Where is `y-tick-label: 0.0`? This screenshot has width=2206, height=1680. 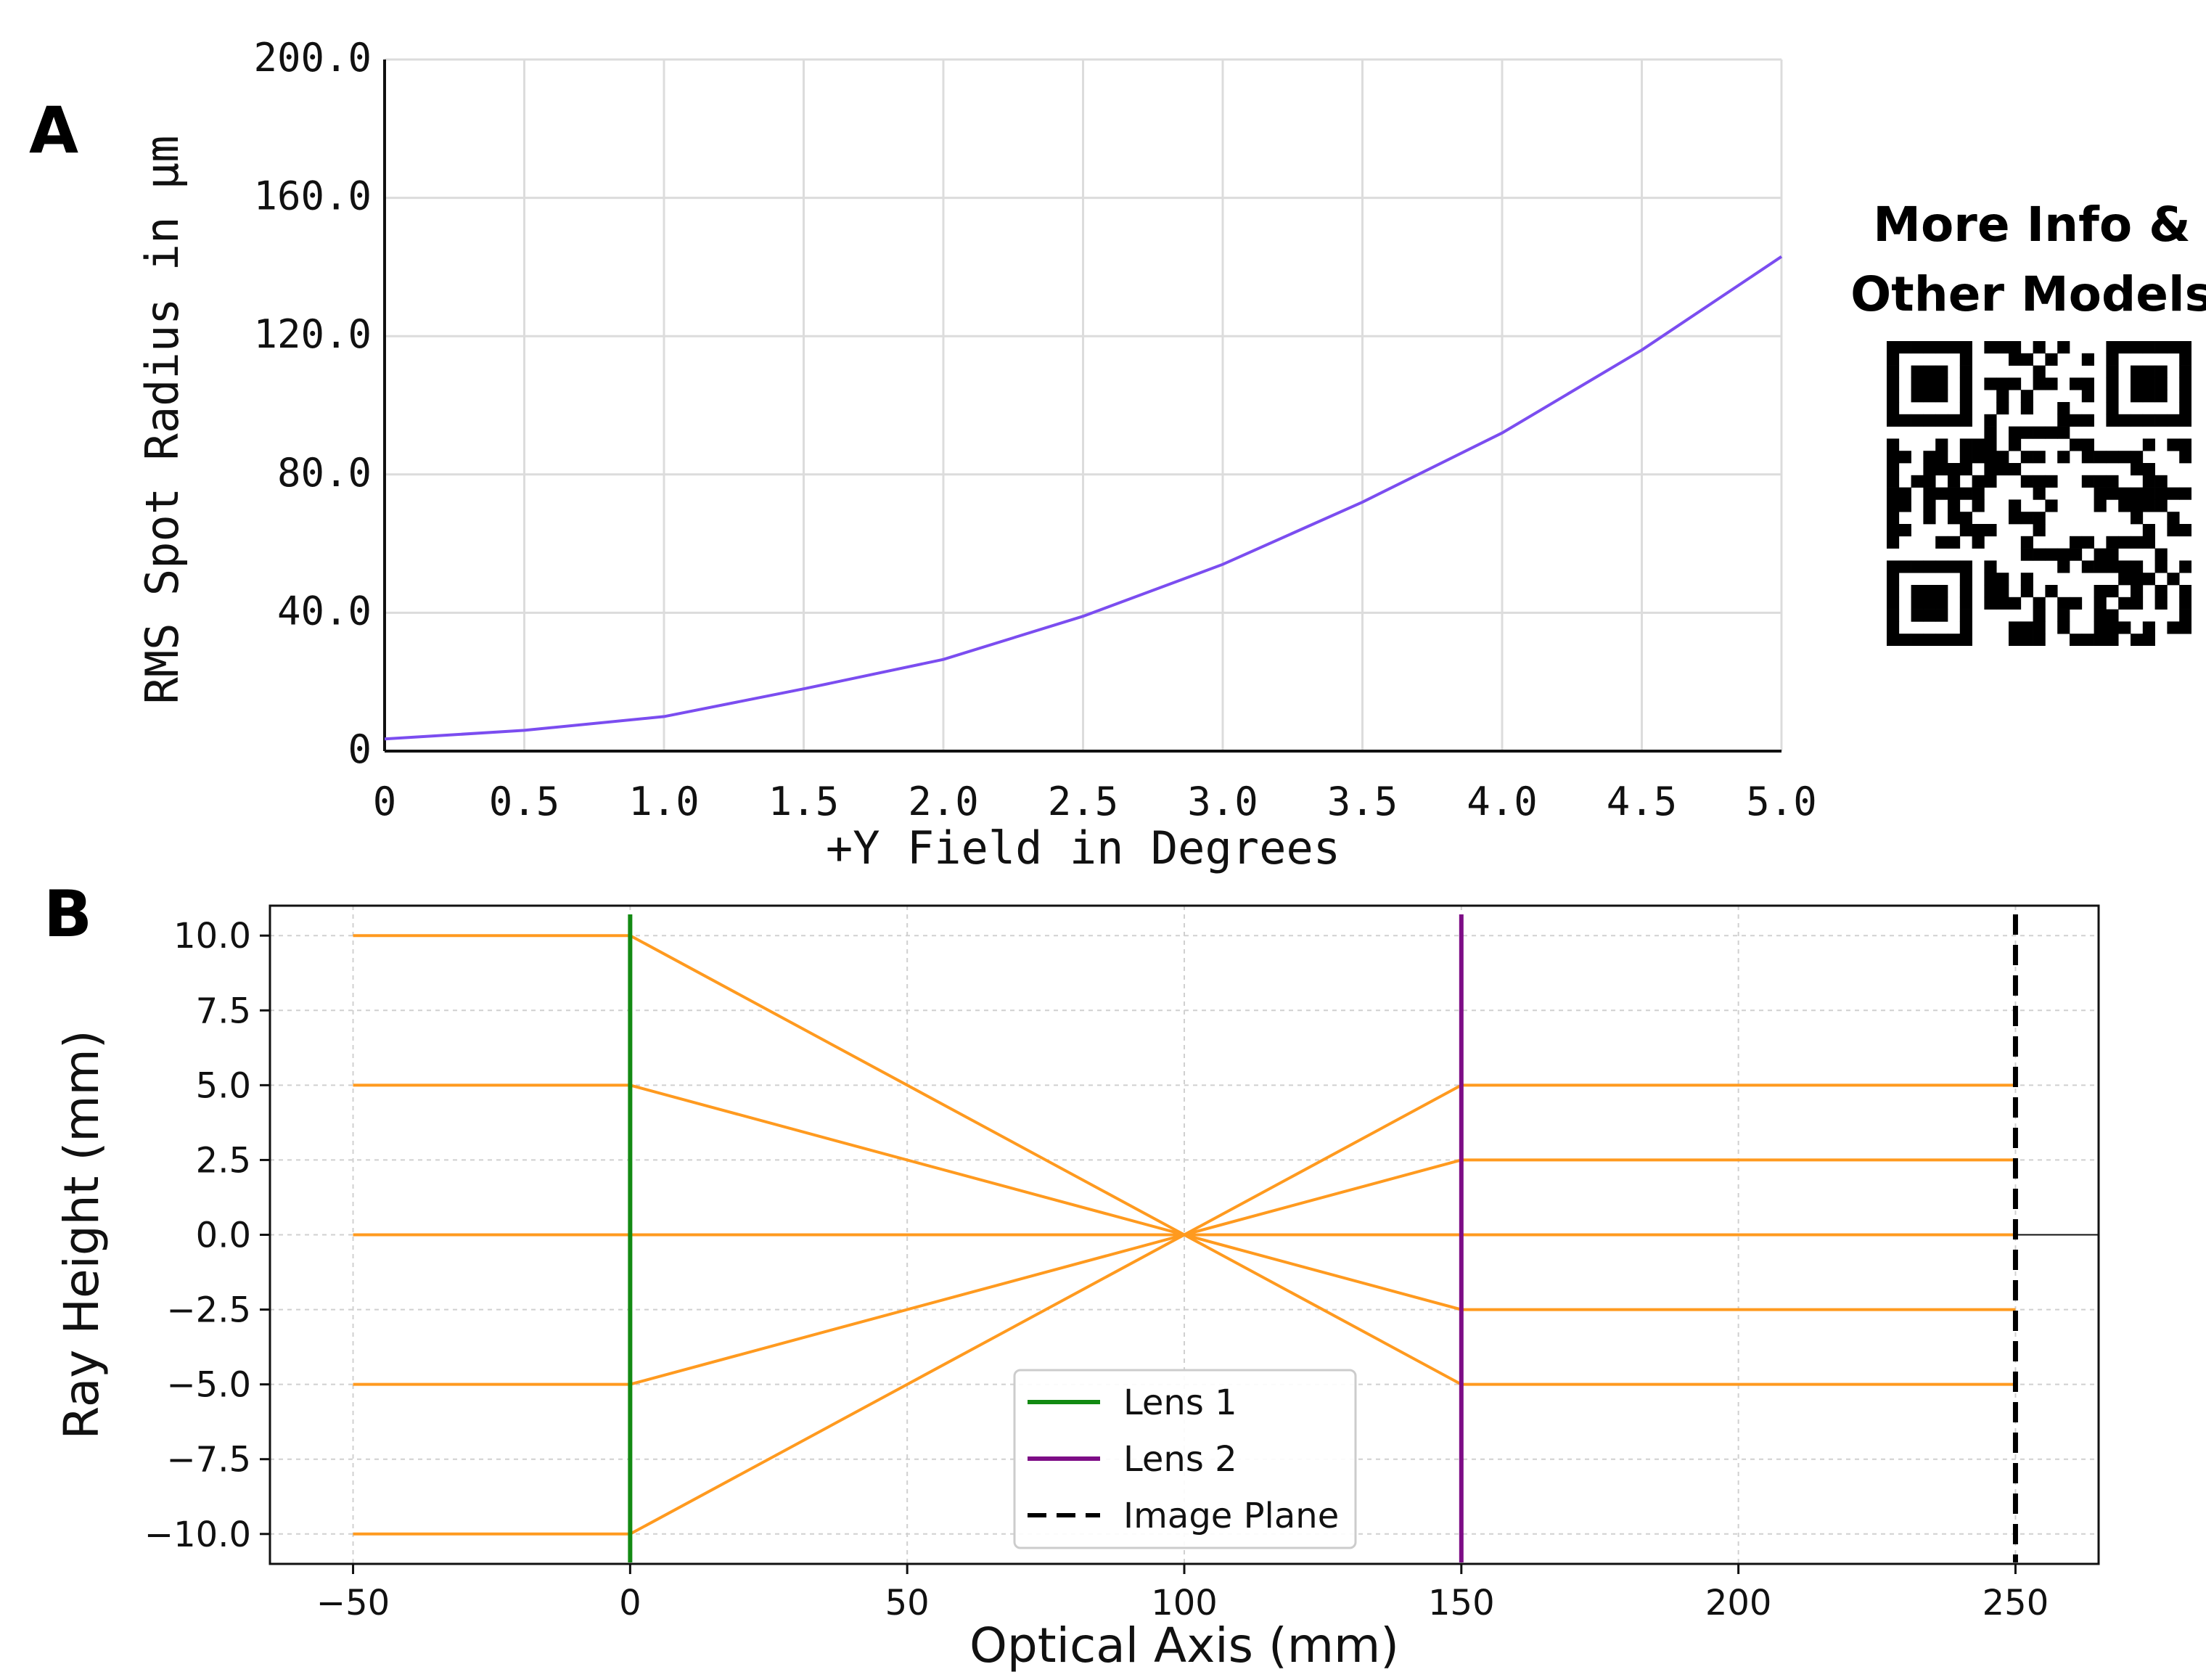 y-tick-label: 0.0 is located at coordinates (223, 1236).